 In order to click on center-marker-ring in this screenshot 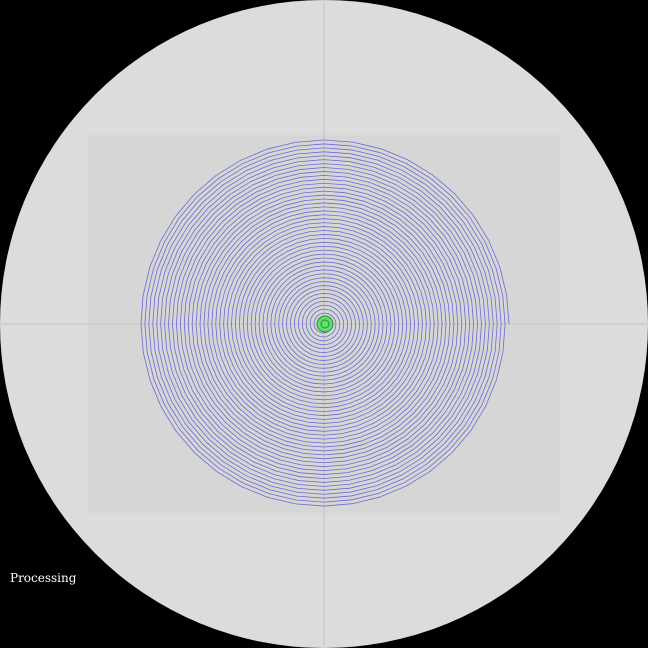, I will do `click(325, 324)`.